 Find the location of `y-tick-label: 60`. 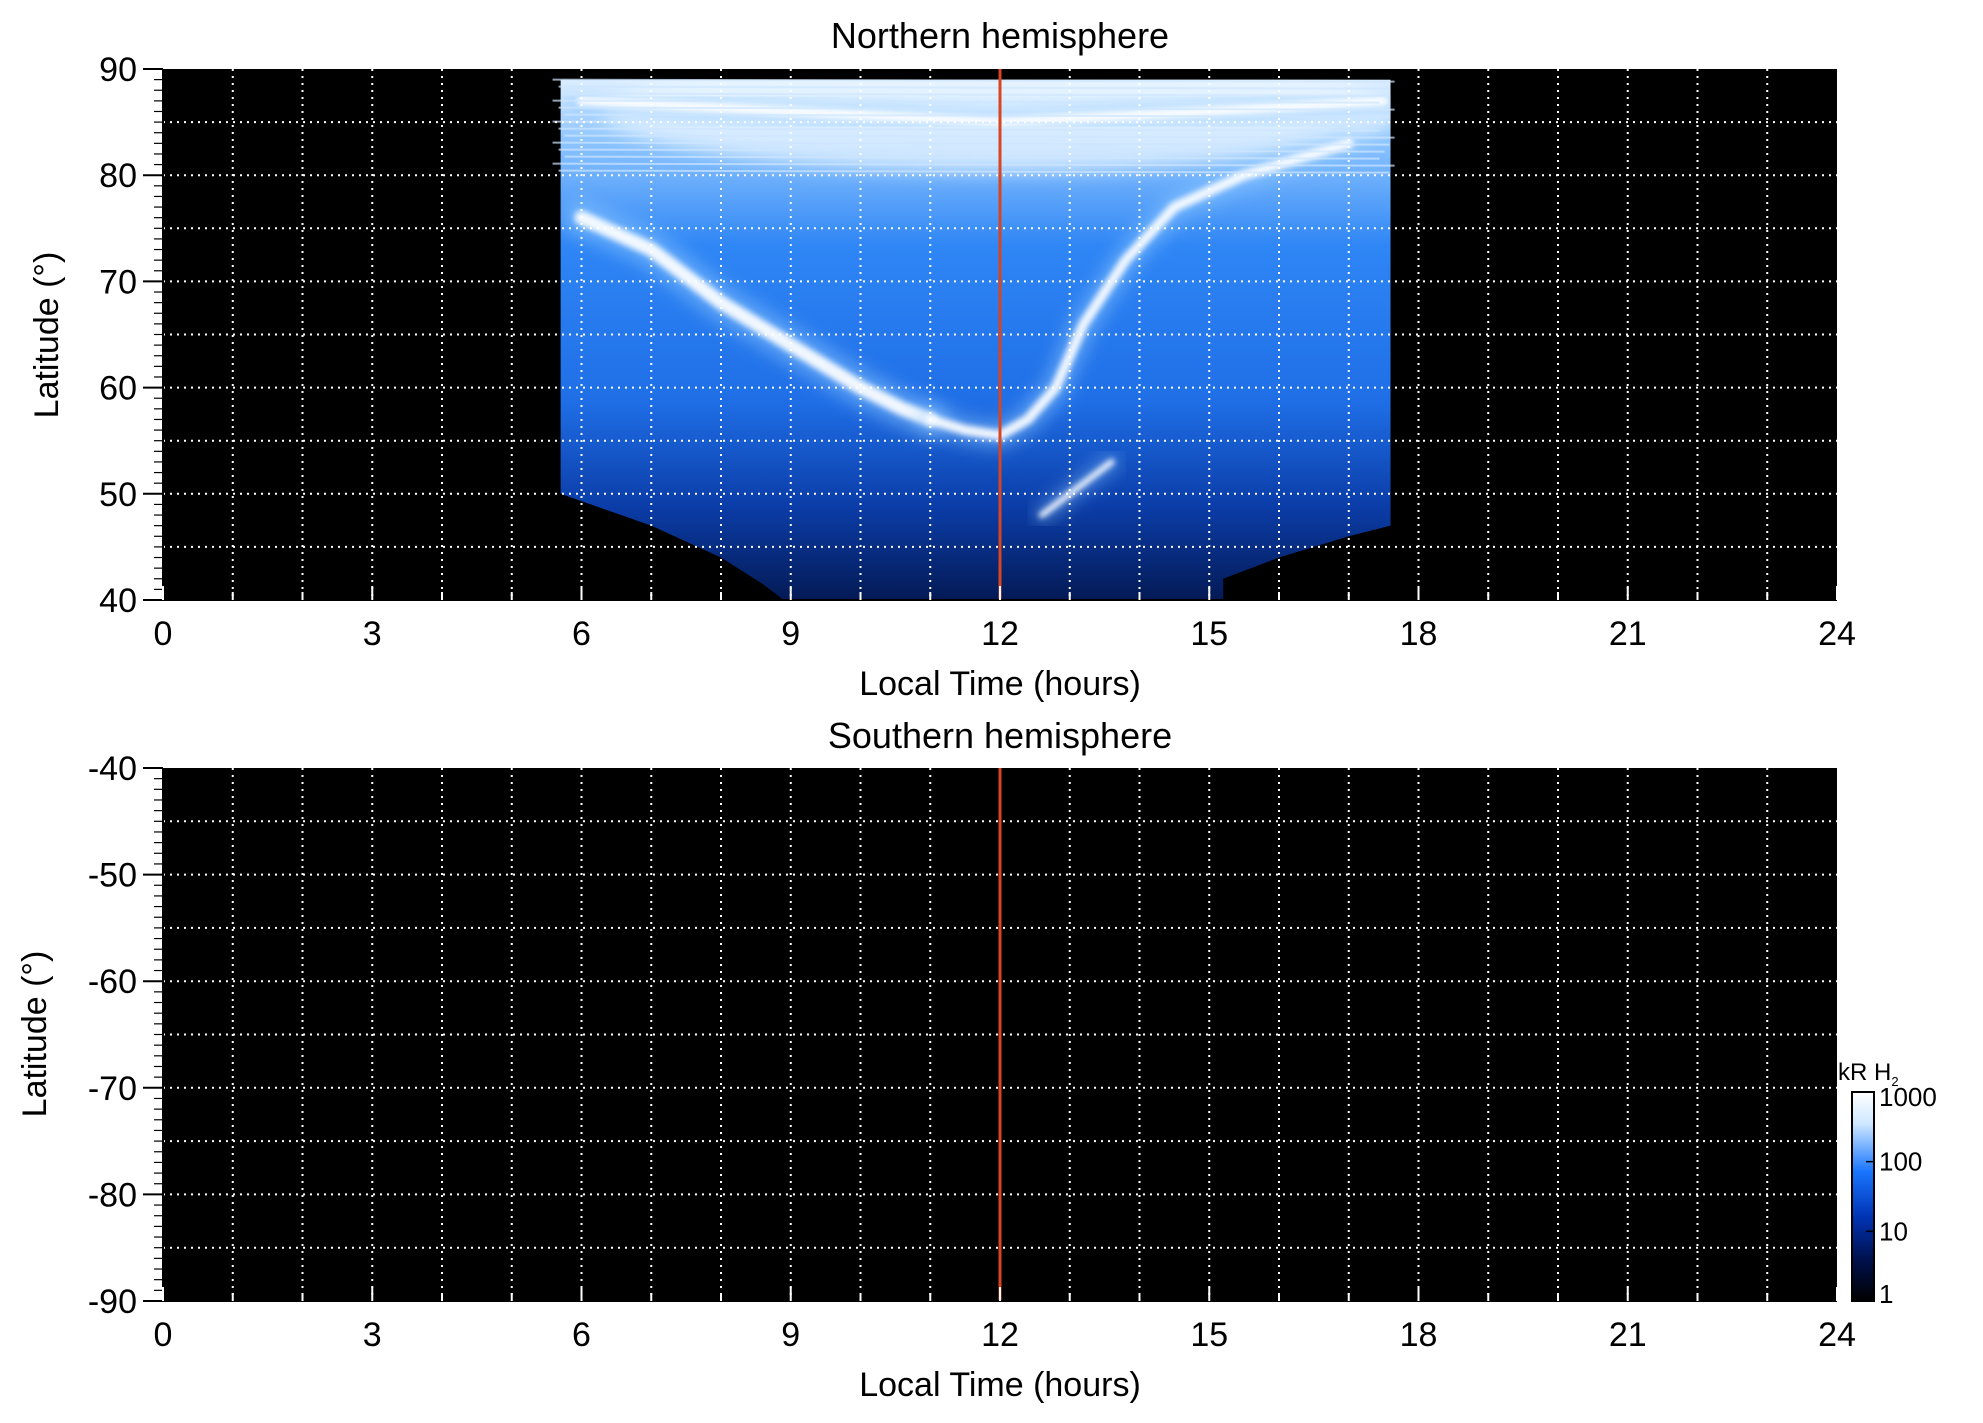

y-tick-label: 60 is located at coordinates (118, 389).